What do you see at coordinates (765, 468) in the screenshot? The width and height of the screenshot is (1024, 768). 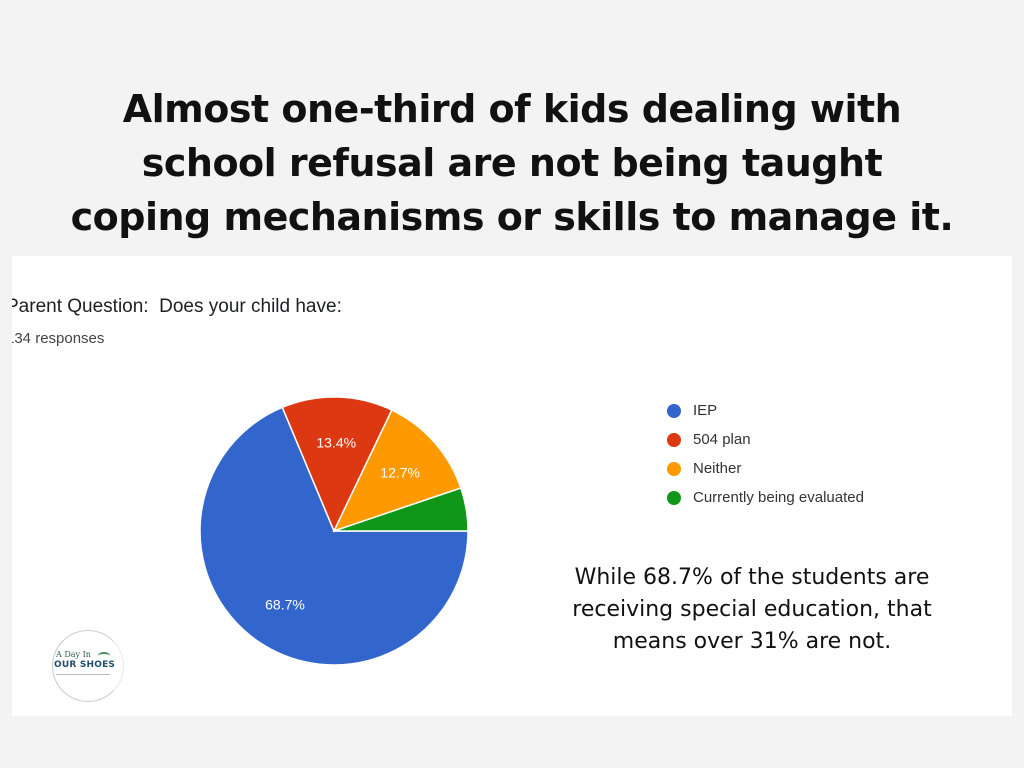 I see `legend-item-neither: Neither` at bounding box center [765, 468].